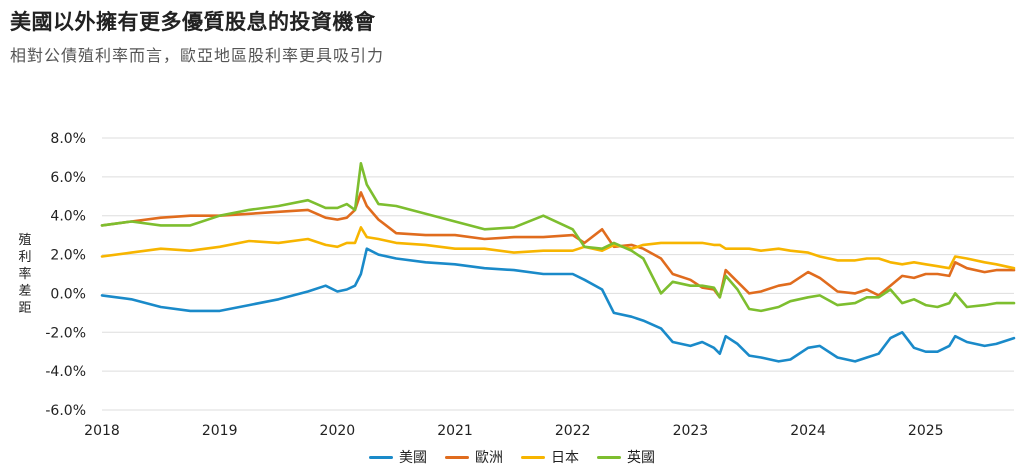 This screenshot has height=476, width=1024. I want to click on y-tick-label: 4.0%, so click(68, 217).